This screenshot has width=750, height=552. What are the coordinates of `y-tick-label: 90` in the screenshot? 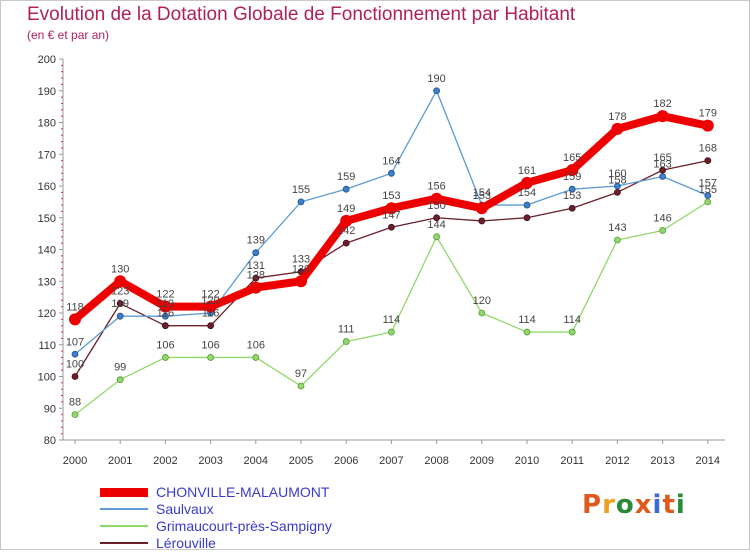 It's located at (50, 409).